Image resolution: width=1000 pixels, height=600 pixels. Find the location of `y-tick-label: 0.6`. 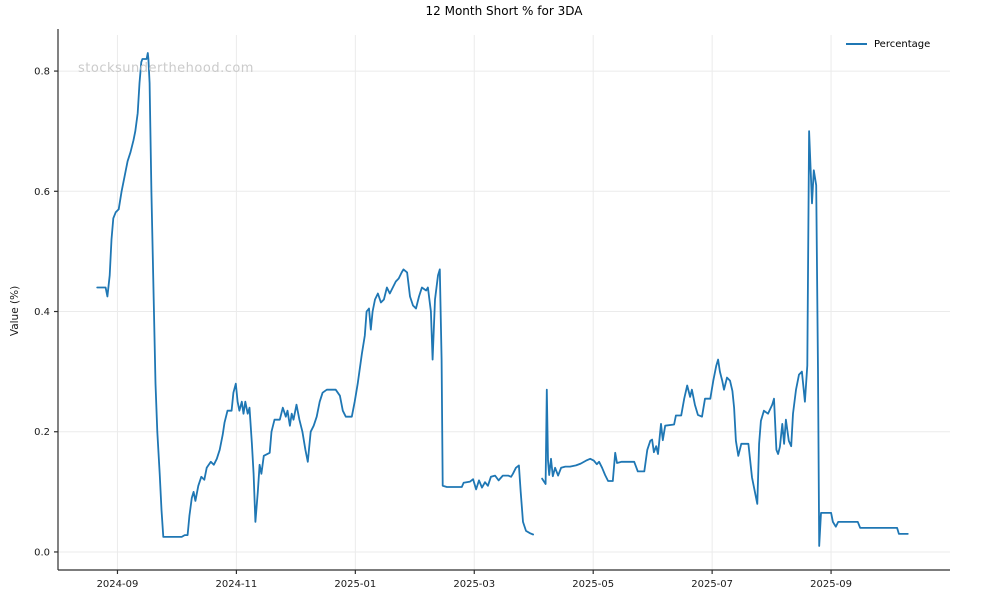

y-tick-label: 0.6 is located at coordinates (42, 192).